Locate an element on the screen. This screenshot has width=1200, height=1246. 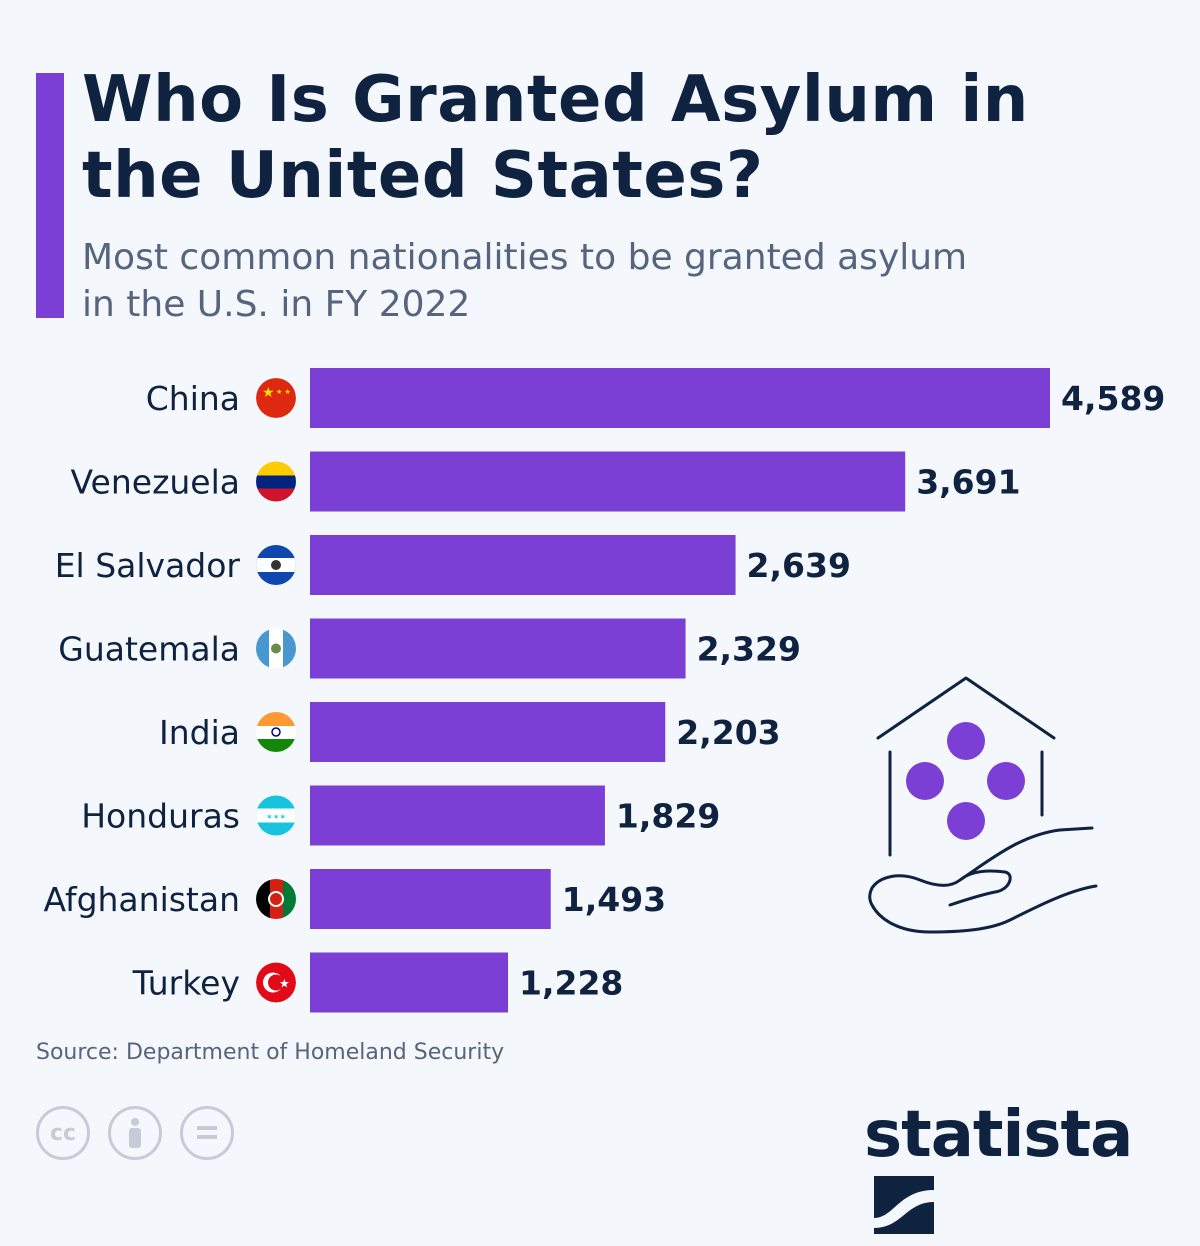
creative-commons-icon: cc is located at coordinates (63, 1133).